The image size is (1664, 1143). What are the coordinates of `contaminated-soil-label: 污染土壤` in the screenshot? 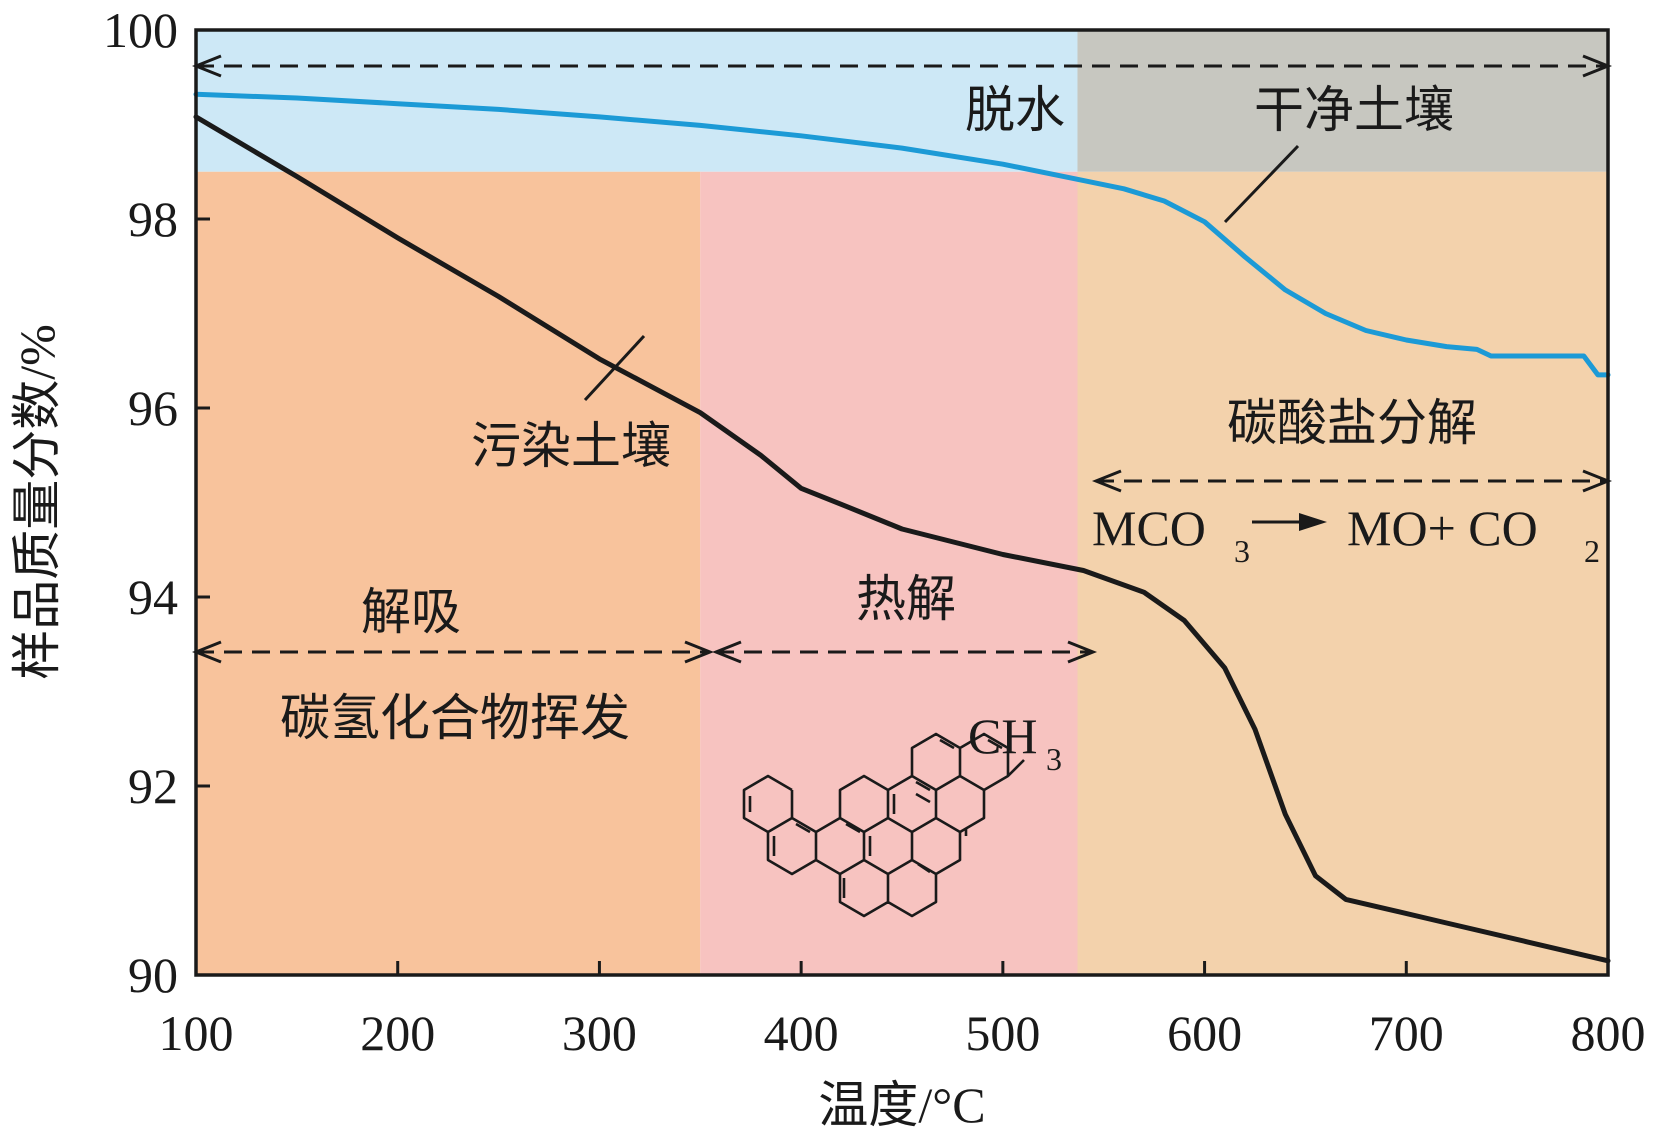 It's located at (571, 446).